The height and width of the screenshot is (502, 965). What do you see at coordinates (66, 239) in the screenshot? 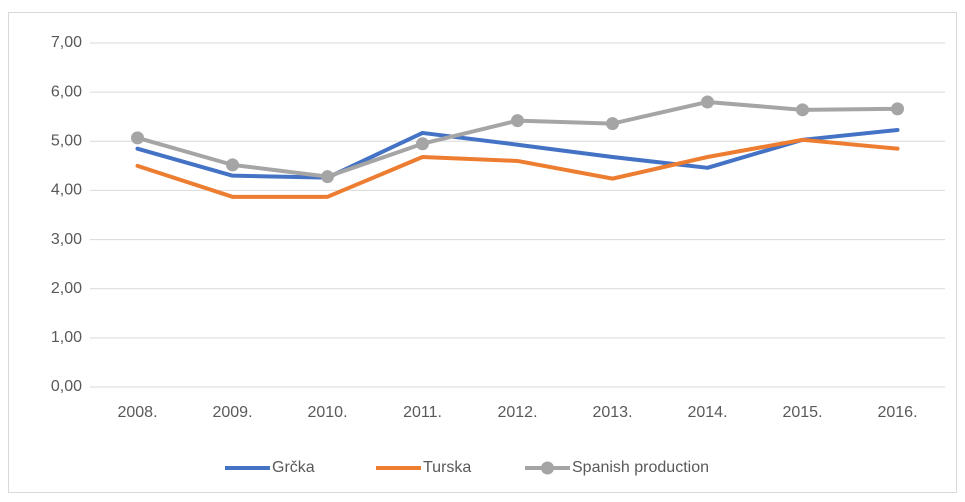
I see `y-tick-label: 3,00` at bounding box center [66, 239].